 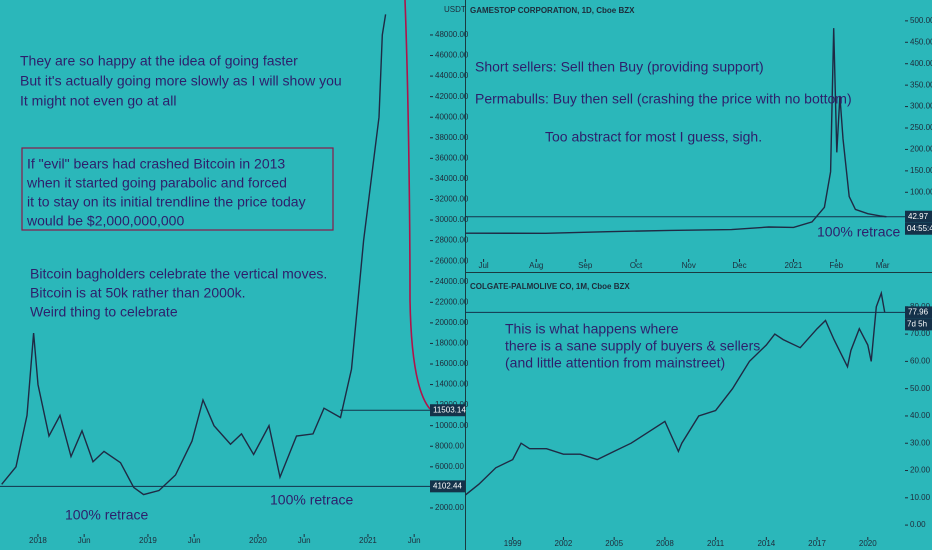 I want to click on y-tick-label: 28000.00, so click(x=452, y=240).